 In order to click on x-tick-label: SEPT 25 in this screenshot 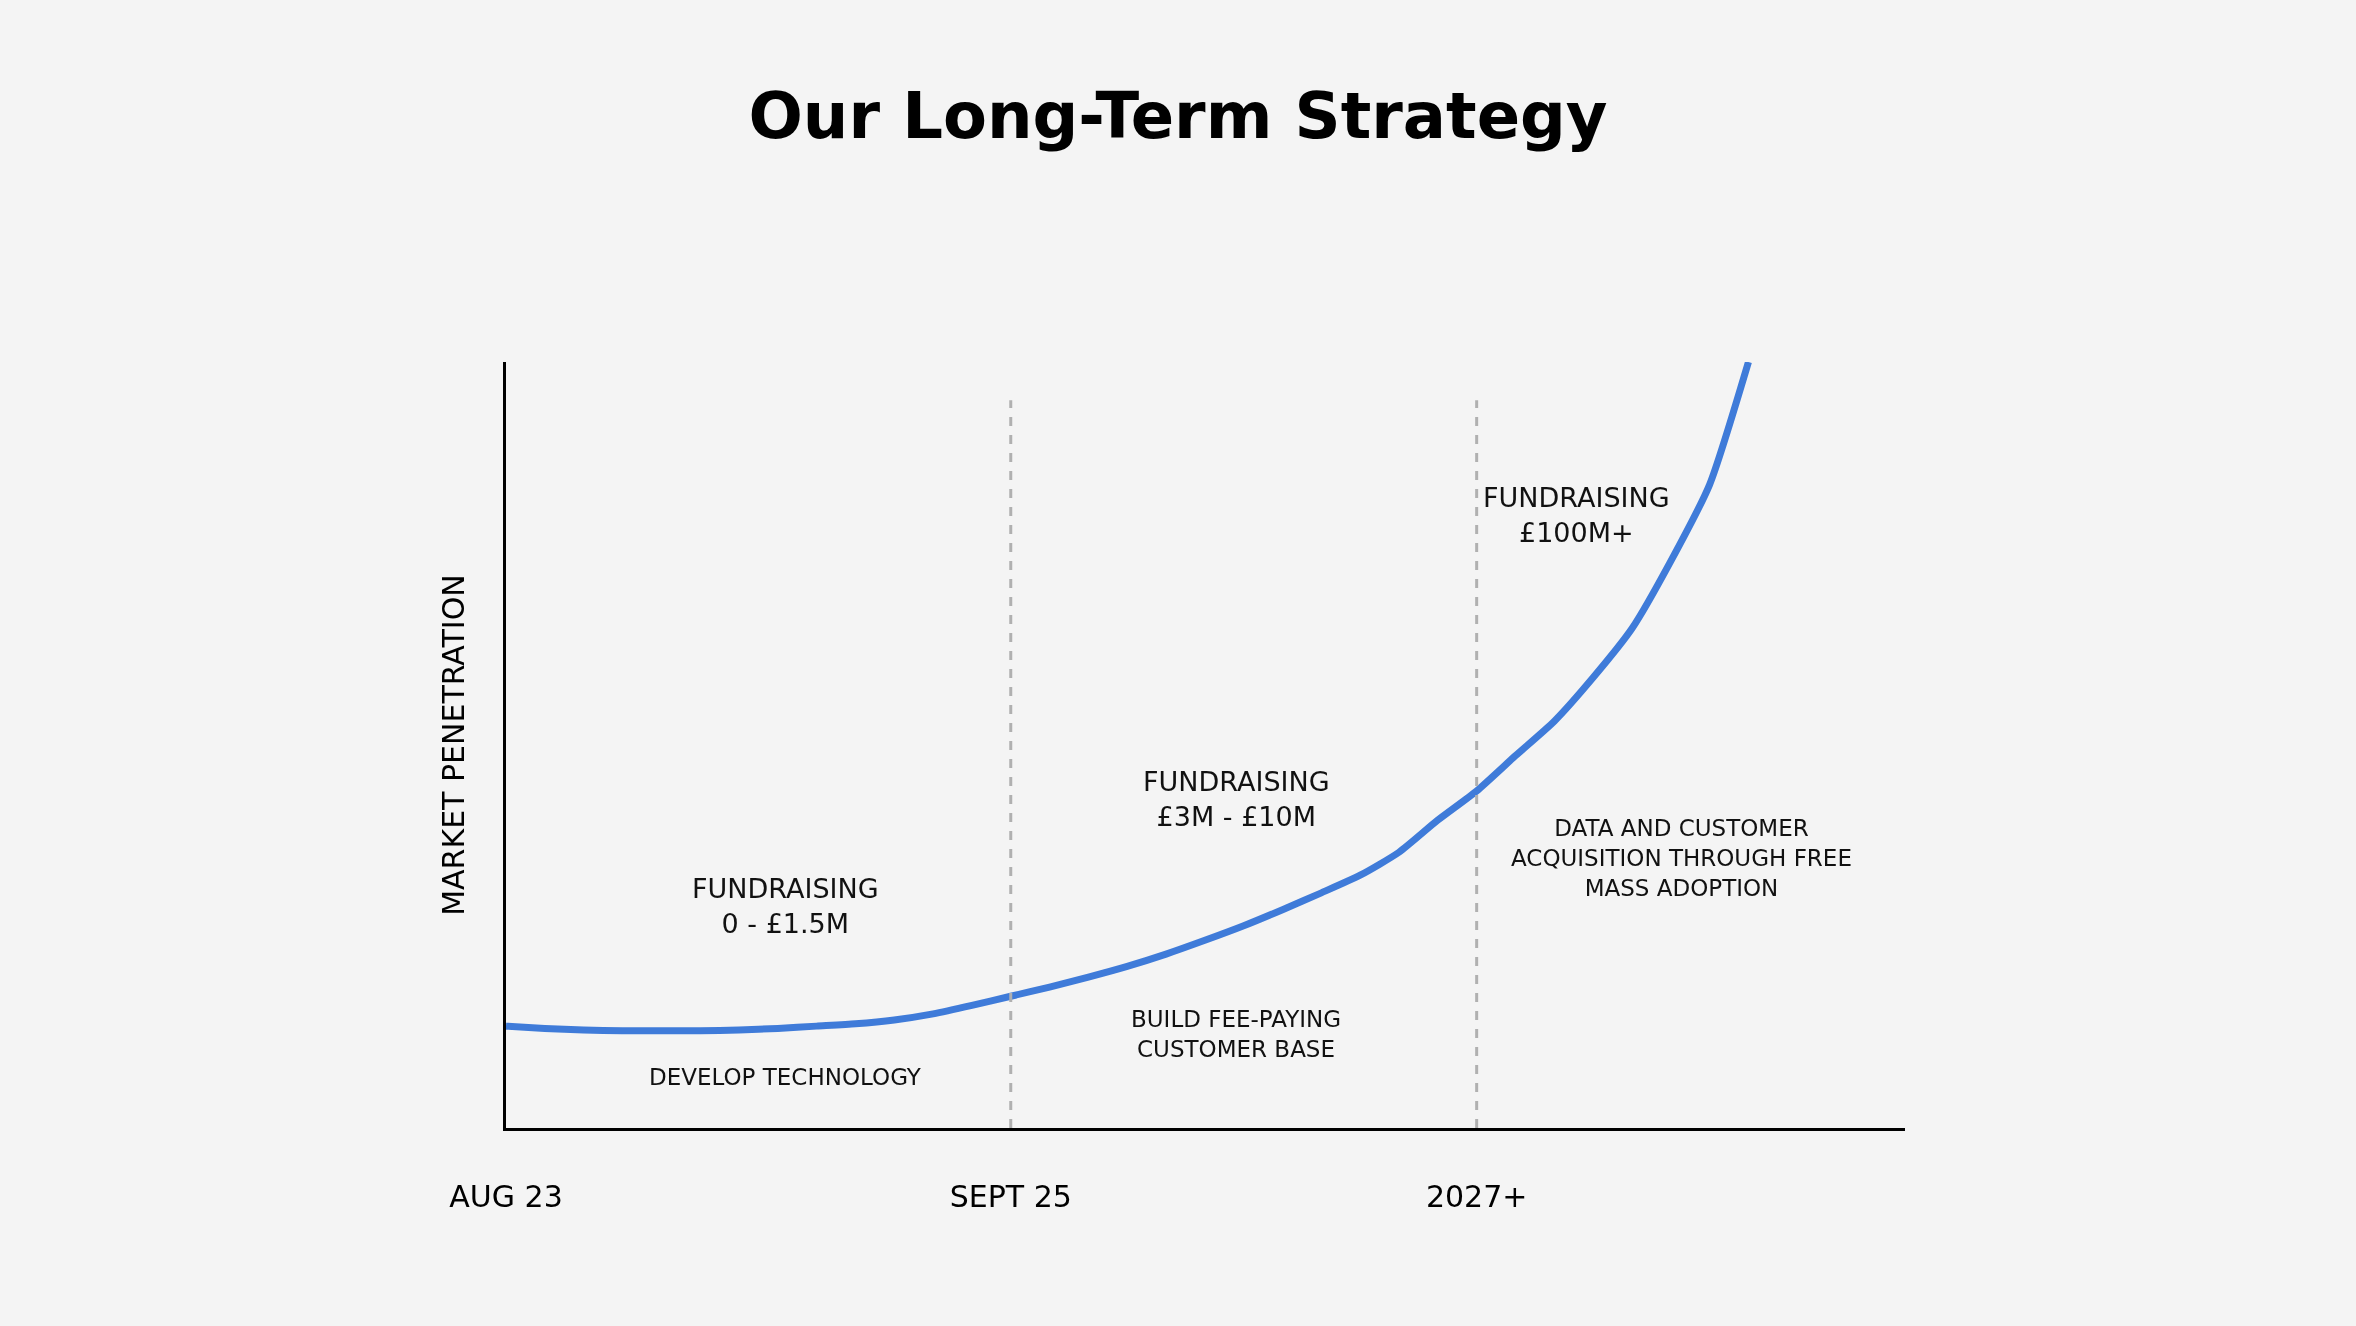, I will do `click(1010, 1196)`.